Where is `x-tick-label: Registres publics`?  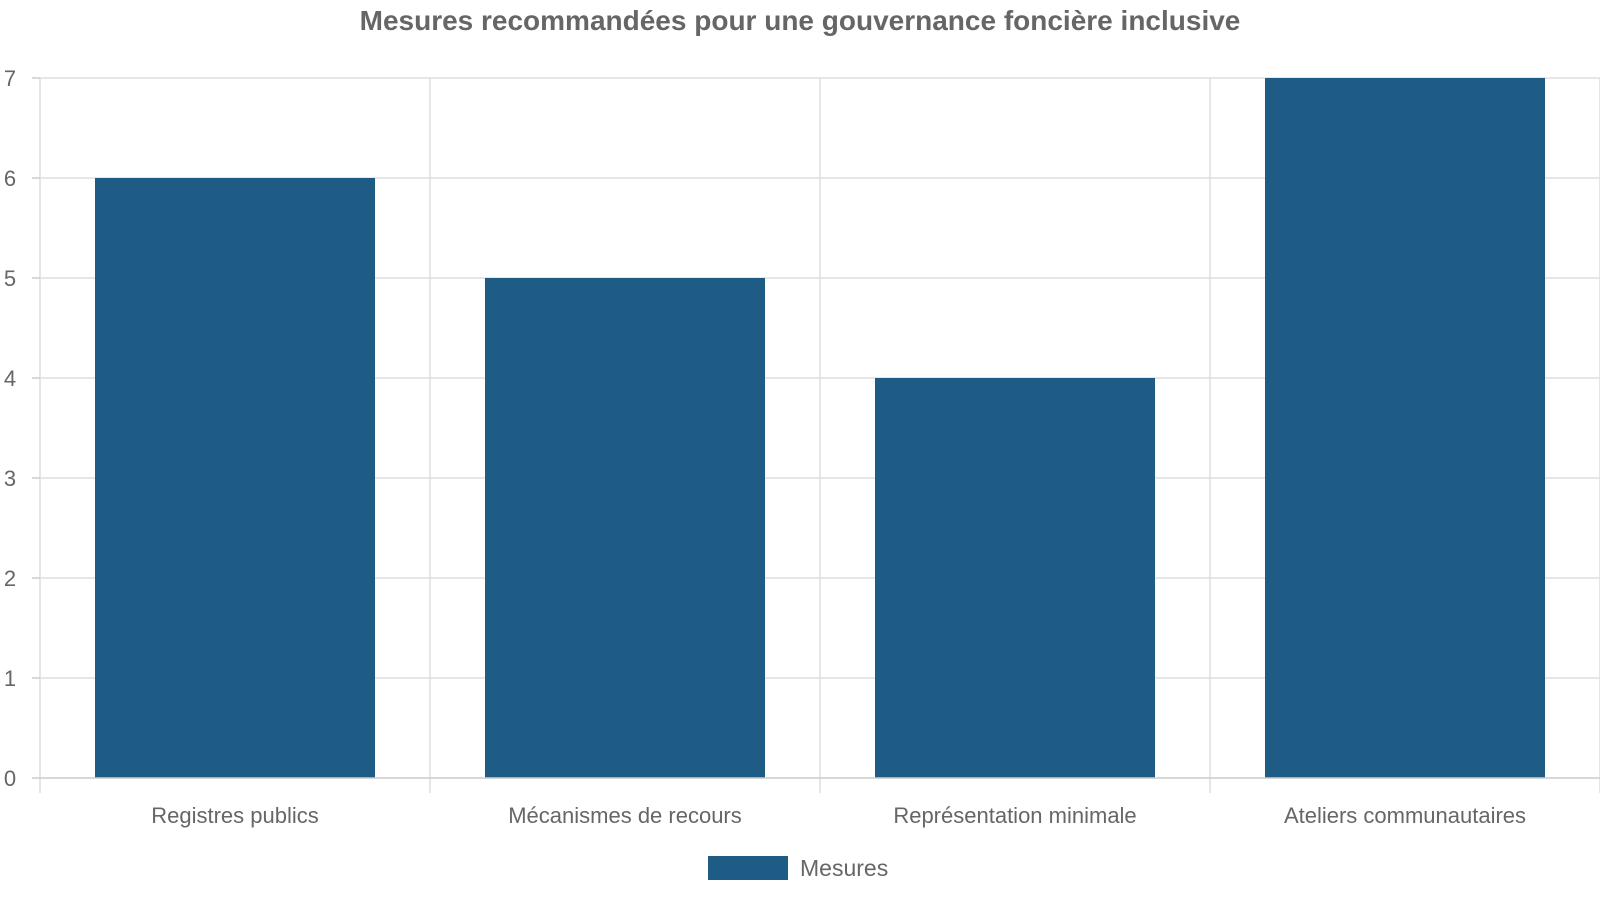 x-tick-label: Registres publics is located at coordinates (235, 815).